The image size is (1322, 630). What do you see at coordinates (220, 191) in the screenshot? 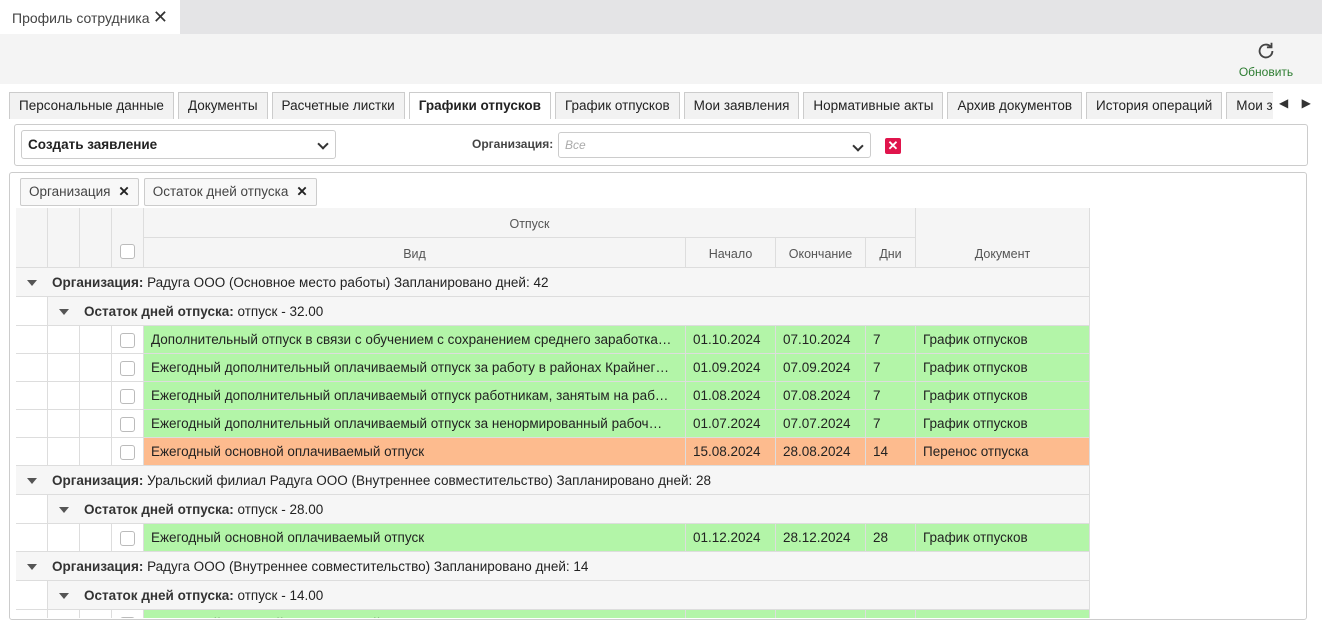
I see `chip-label: Остаток дней отпуска` at bounding box center [220, 191].